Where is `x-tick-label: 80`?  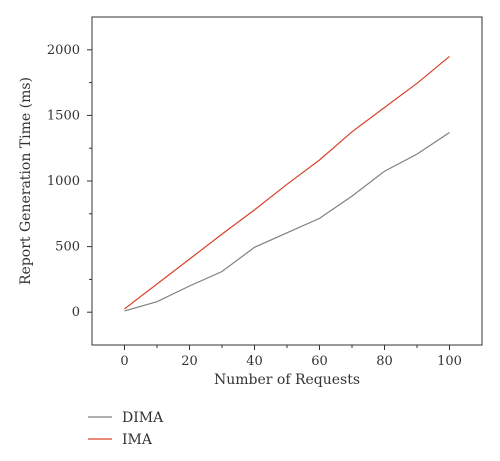 x-tick-label: 80 is located at coordinates (384, 361).